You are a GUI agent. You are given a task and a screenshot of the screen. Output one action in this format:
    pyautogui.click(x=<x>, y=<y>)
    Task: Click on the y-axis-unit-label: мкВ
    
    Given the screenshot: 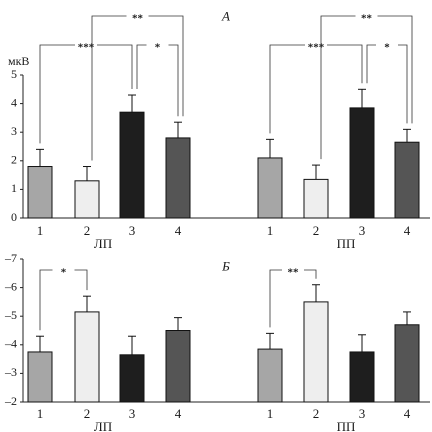 What is the action you would take?
    pyautogui.click(x=18, y=61)
    